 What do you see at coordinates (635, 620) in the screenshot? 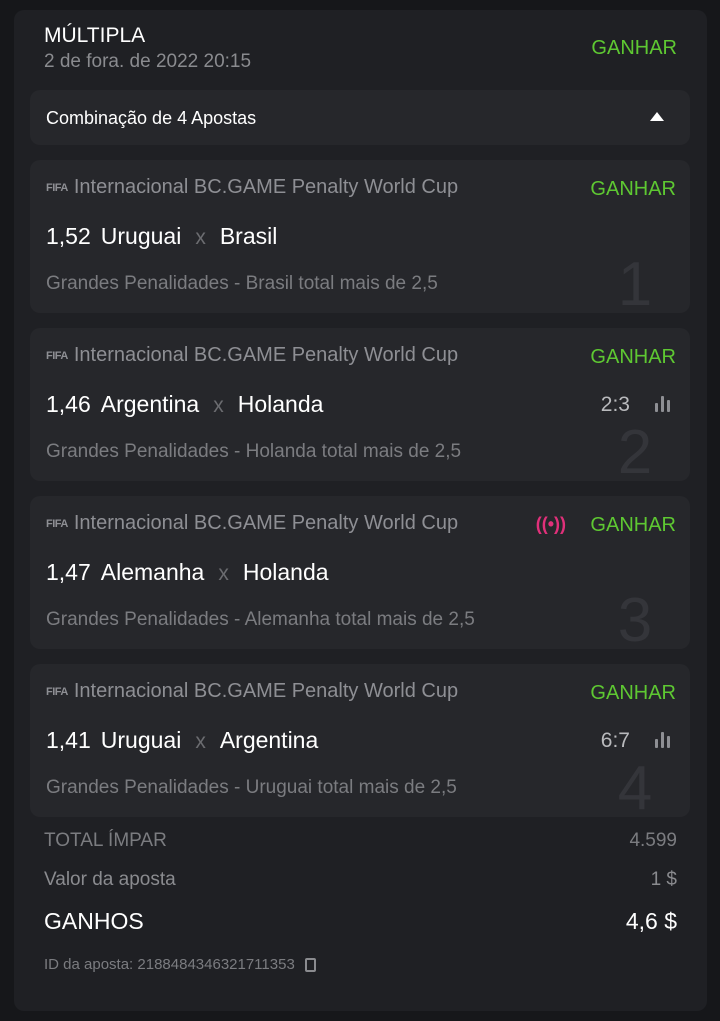
I see `leg-number: 3` at bounding box center [635, 620].